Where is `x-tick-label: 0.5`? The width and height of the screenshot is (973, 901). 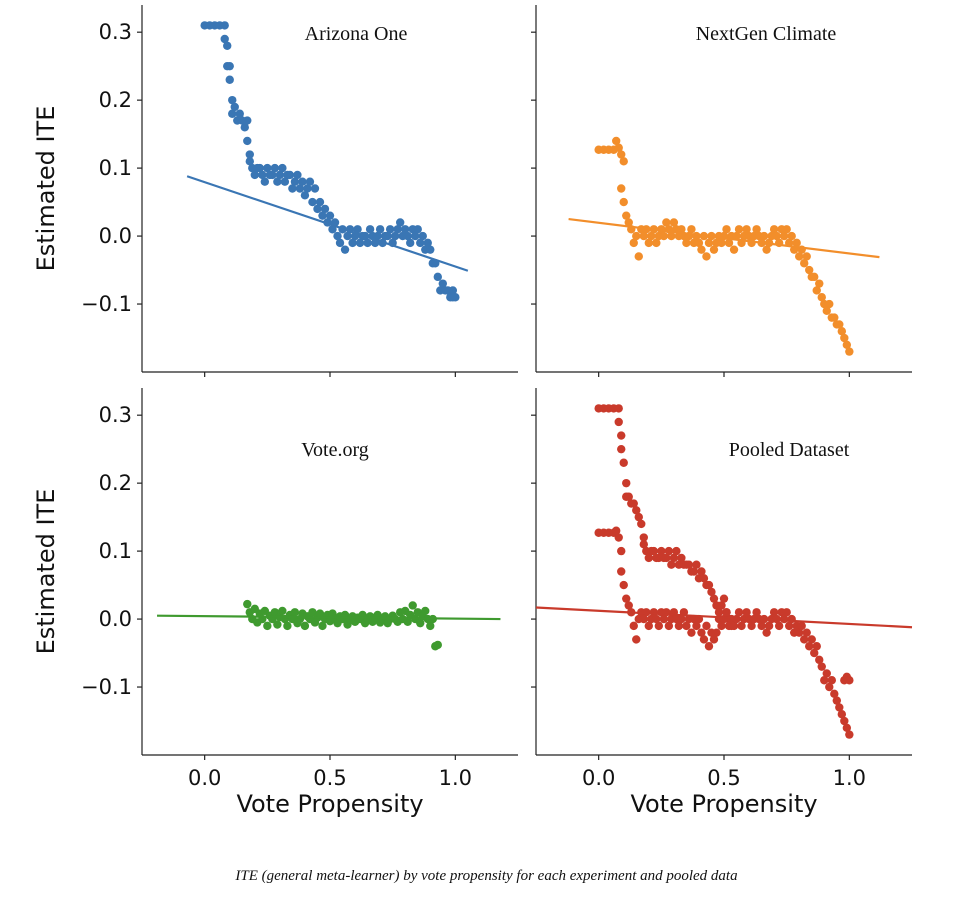 x-tick-label: 0.5 is located at coordinates (329, 778).